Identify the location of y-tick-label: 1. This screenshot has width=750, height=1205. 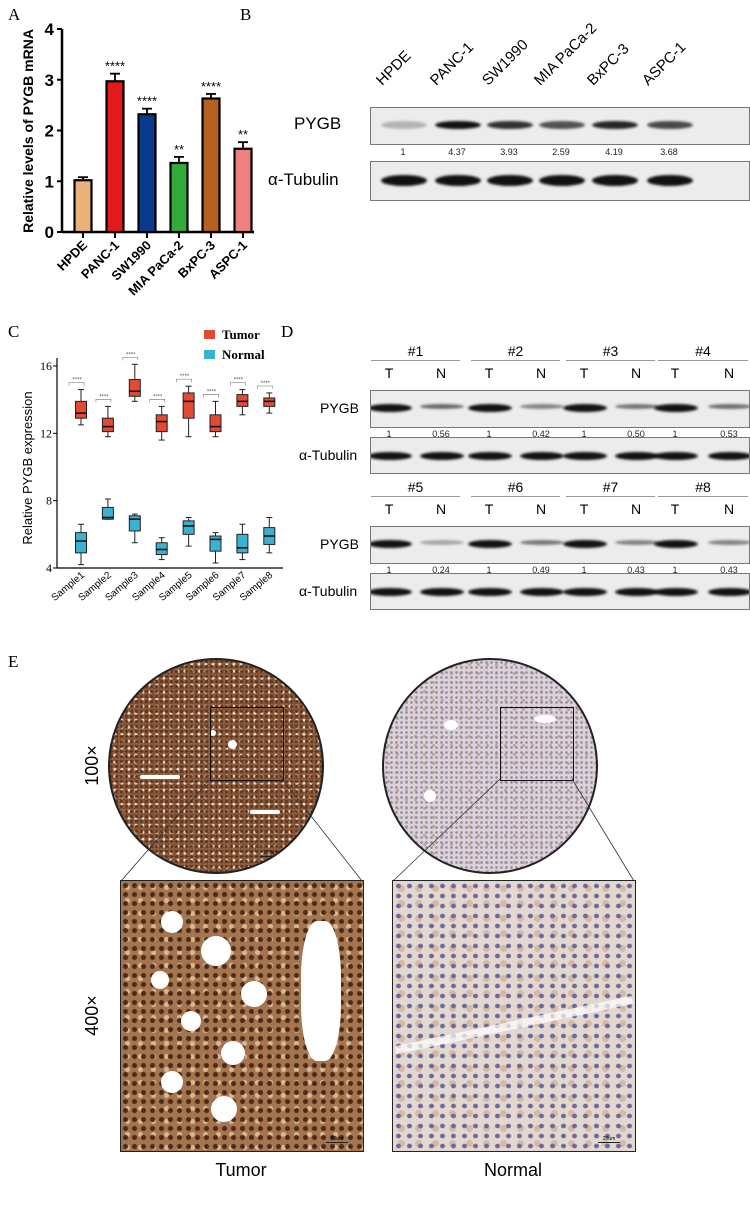
(49, 181).